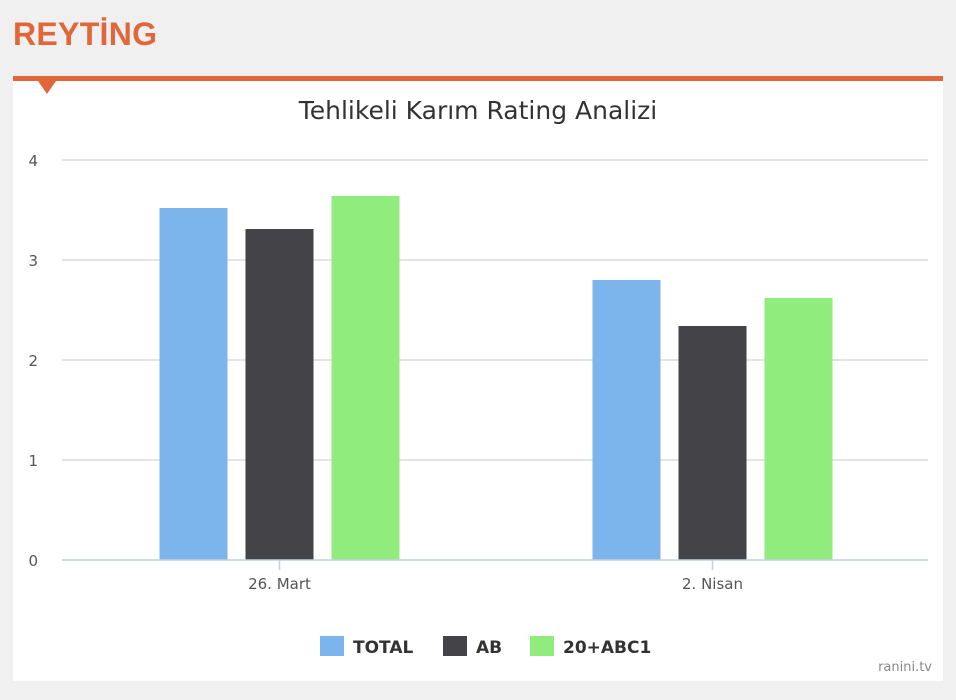 The height and width of the screenshot is (700, 956). I want to click on legend-label: 20+ABC1, so click(607, 648).